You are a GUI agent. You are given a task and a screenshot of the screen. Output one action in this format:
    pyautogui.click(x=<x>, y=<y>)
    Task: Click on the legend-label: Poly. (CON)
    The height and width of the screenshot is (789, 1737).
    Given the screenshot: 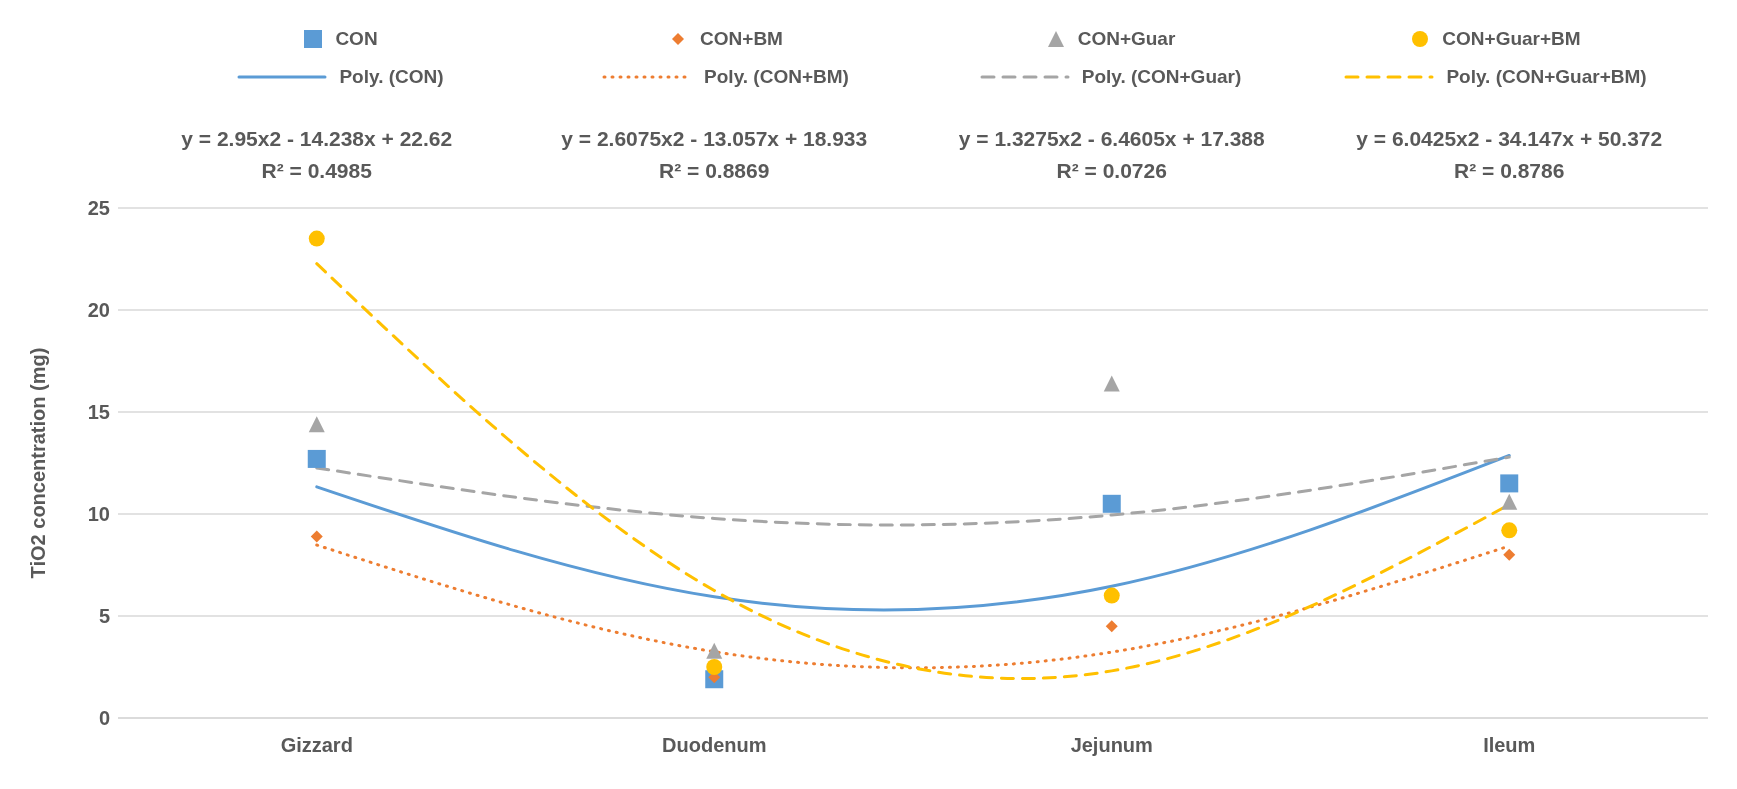 What is the action you would take?
    pyautogui.click(x=391, y=77)
    